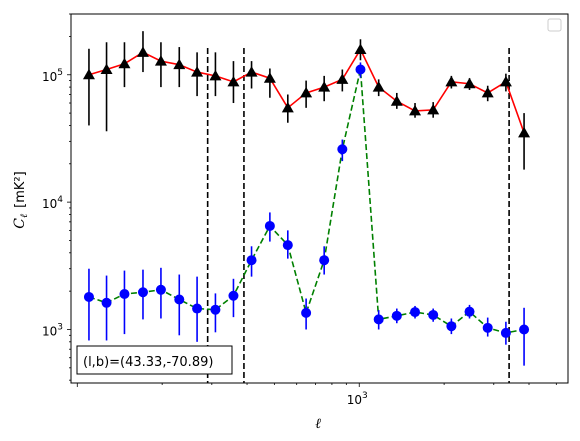 The width and height of the screenshot is (580, 441). I want to click on annotation-box: (l,b)=(43.33,-70.89), so click(154, 360).